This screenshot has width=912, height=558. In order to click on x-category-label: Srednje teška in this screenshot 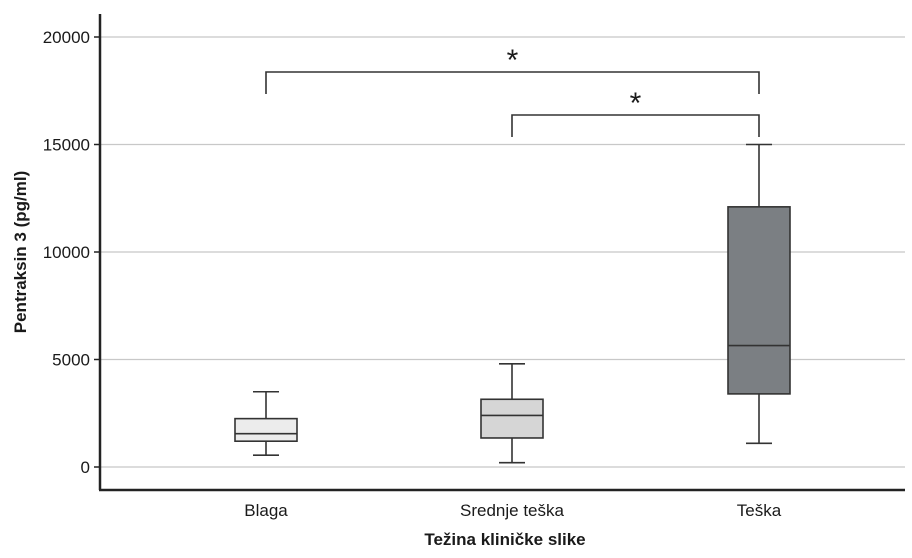, I will do `click(512, 510)`.